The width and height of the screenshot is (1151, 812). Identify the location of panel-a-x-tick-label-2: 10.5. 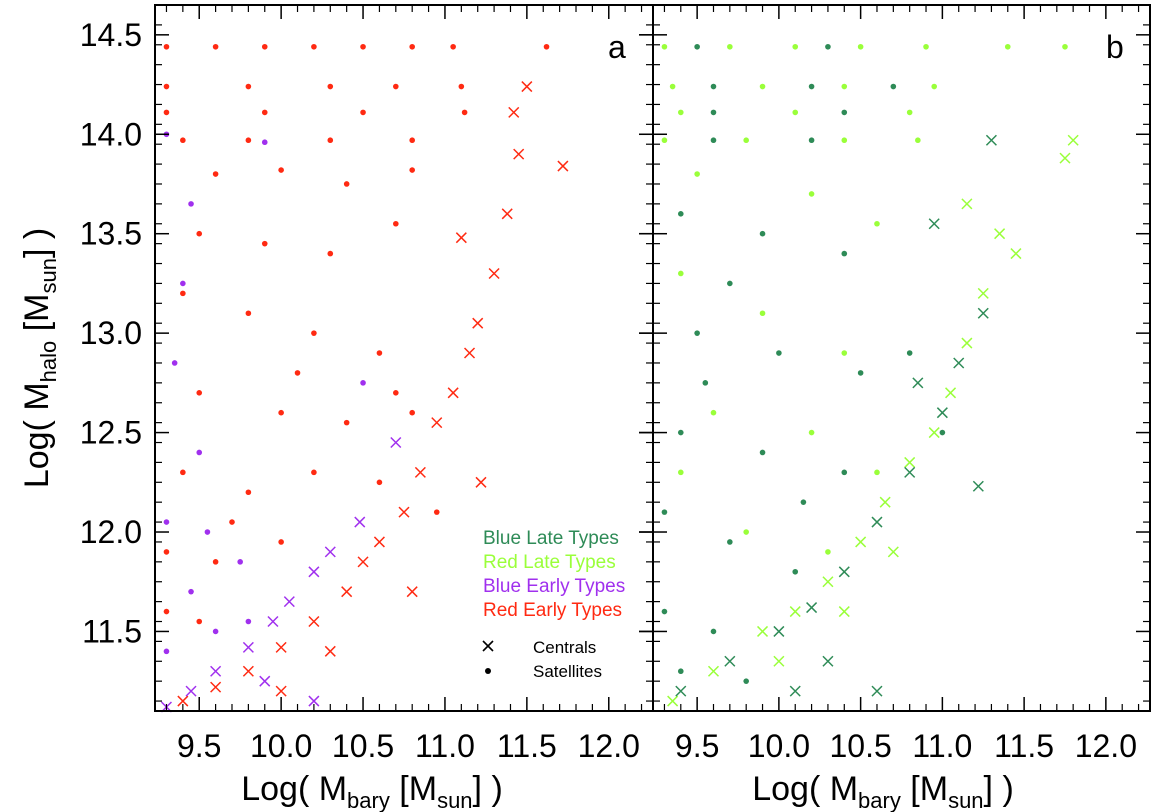
(363, 746).